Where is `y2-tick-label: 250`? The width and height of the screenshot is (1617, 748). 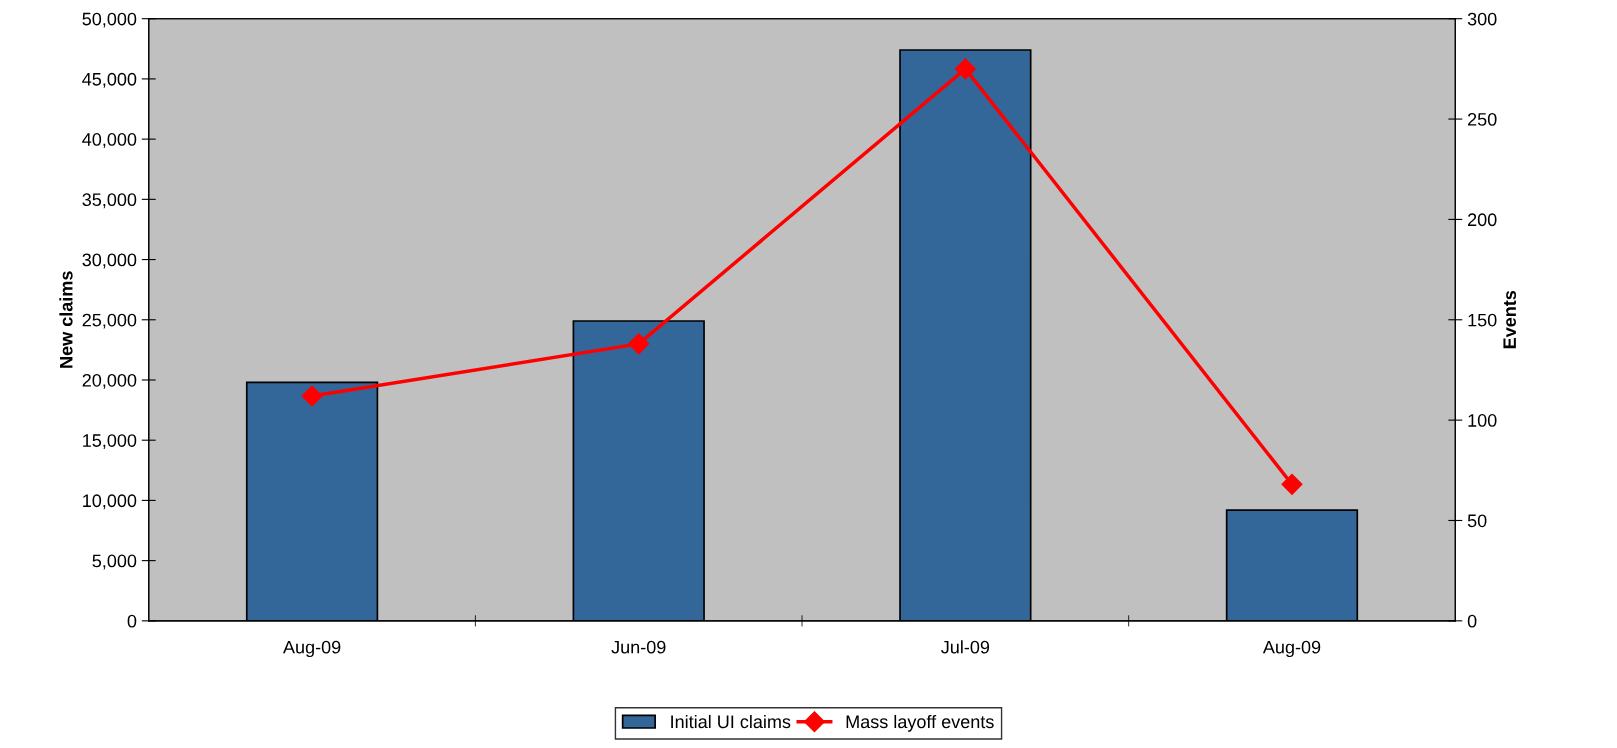 y2-tick-label: 250 is located at coordinates (1482, 119).